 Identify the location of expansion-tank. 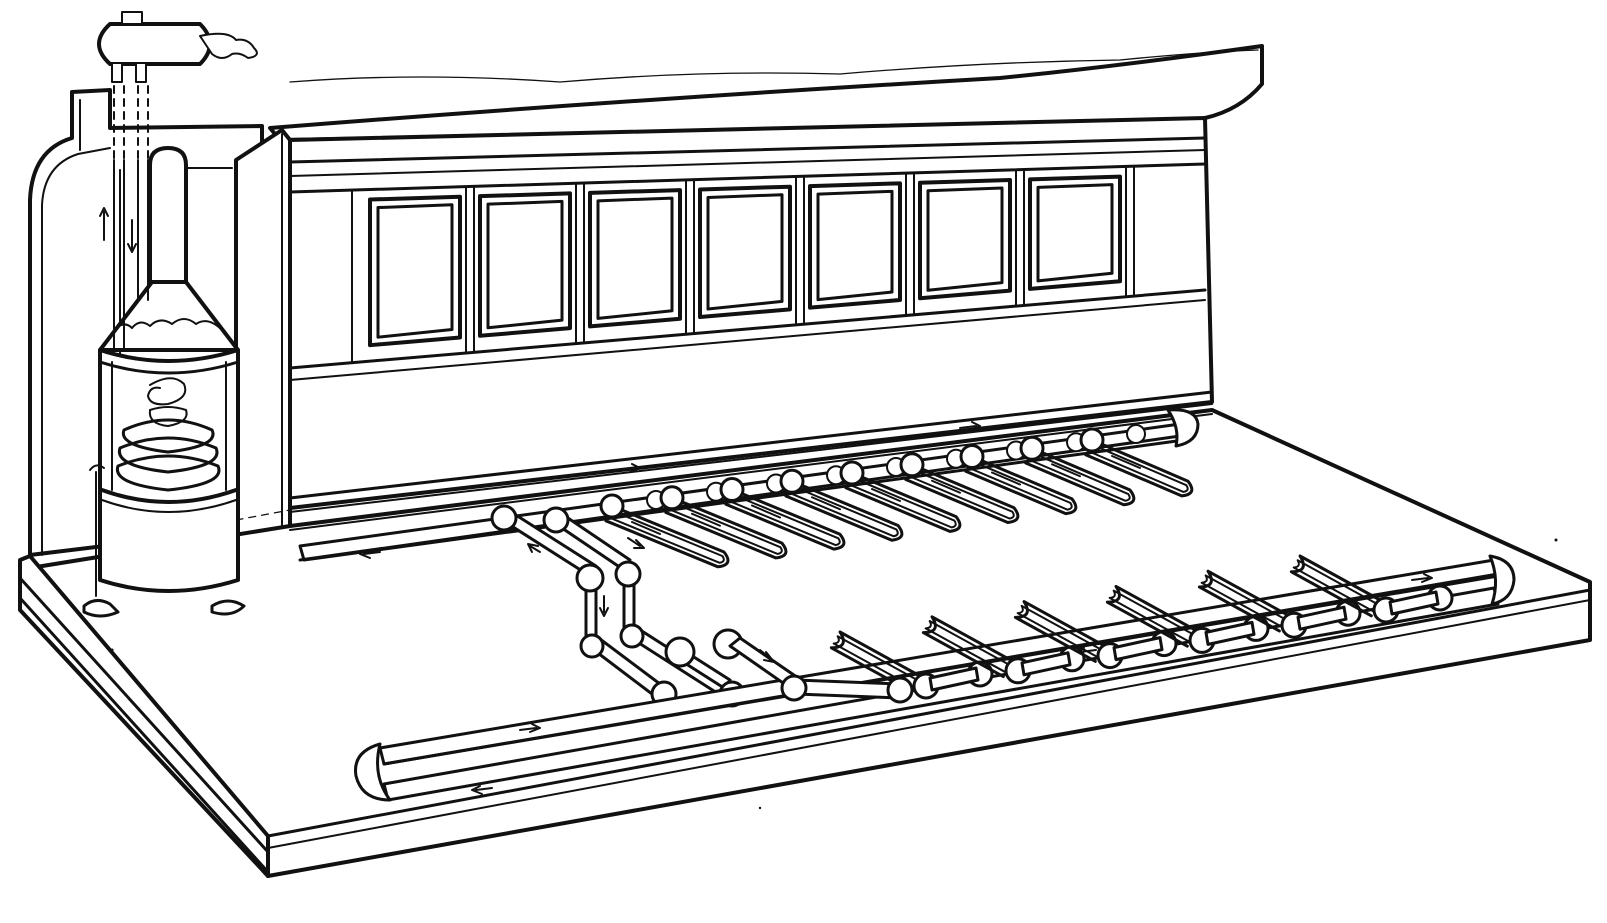
(177, 181).